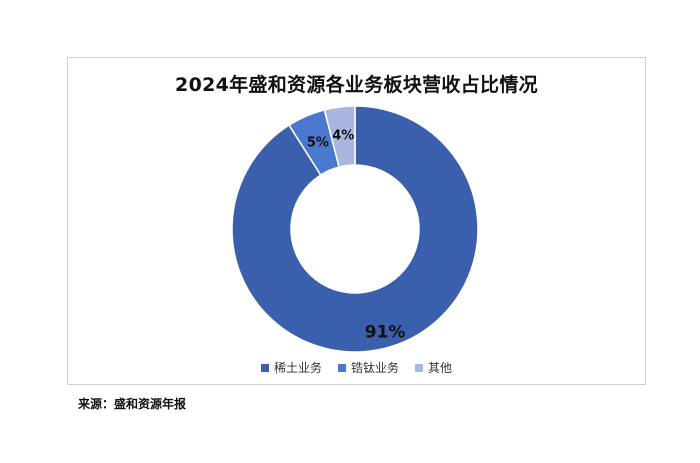 The image size is (700, 463). Describe the element at coordinates (343, 136) in the screenshot. I see `data-label-3: 4%` at that location.